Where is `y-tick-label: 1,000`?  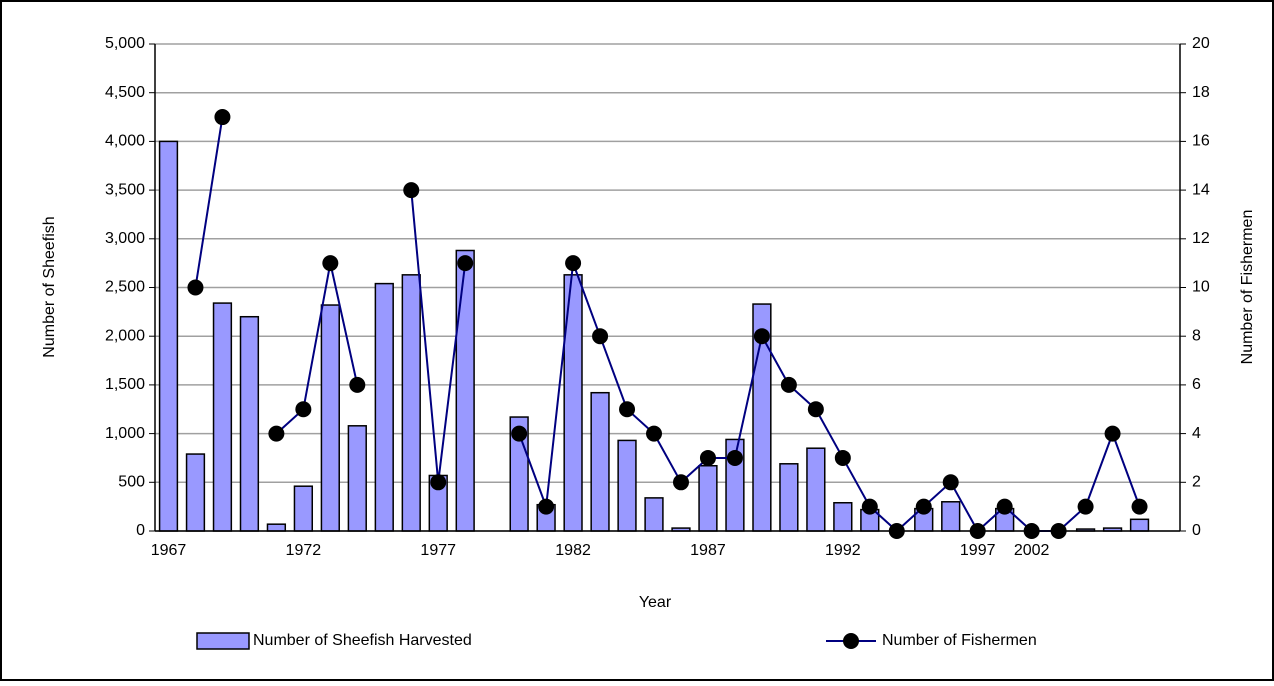 y-tick-label: 1,000 is located at coordinates (125, 433).